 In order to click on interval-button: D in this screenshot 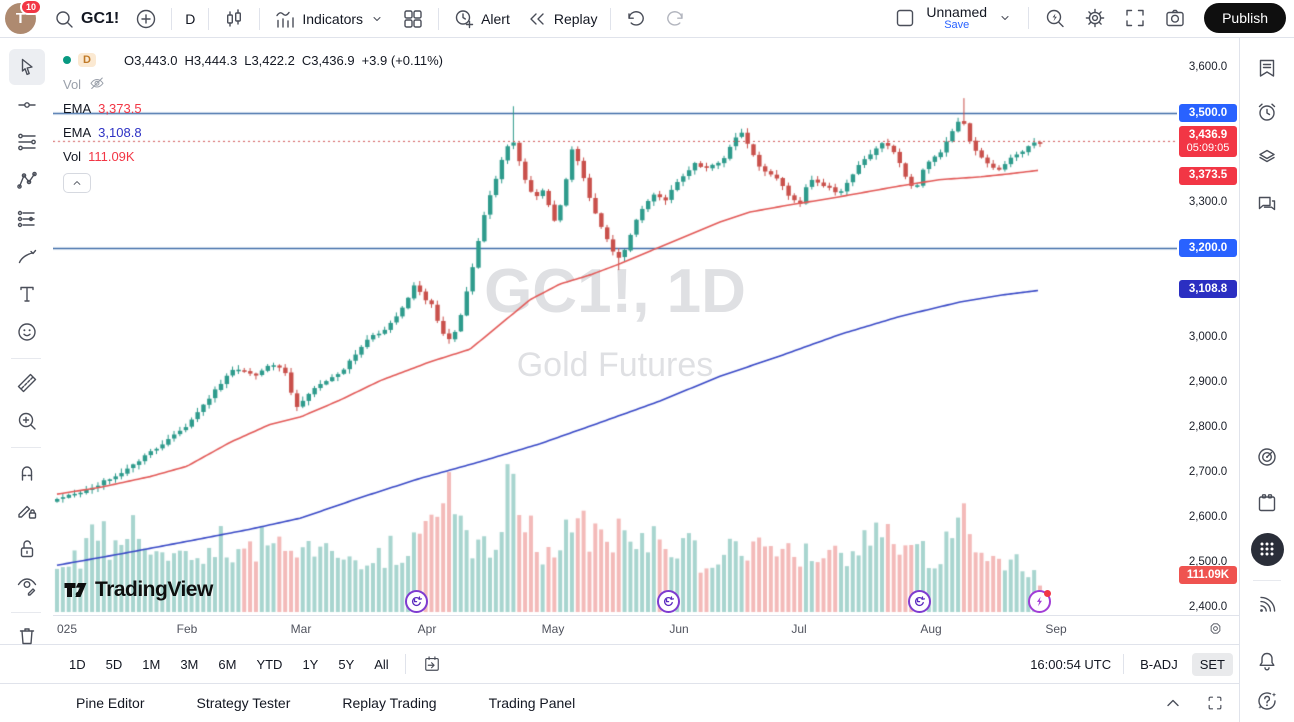, I will do `click(190, 19)`.